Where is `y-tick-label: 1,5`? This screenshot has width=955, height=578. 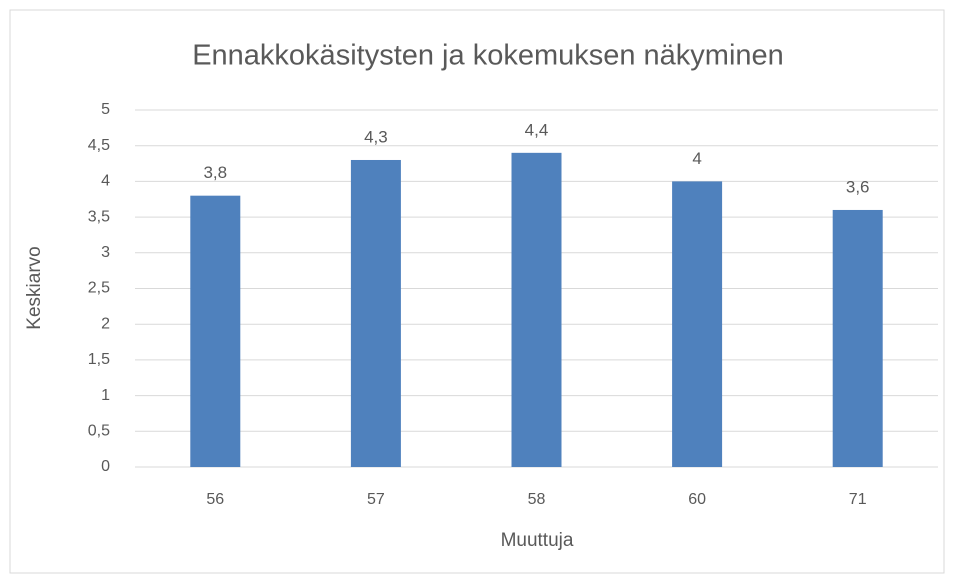 y-tick-label: 1,5 is located at coordinates (99, 359).